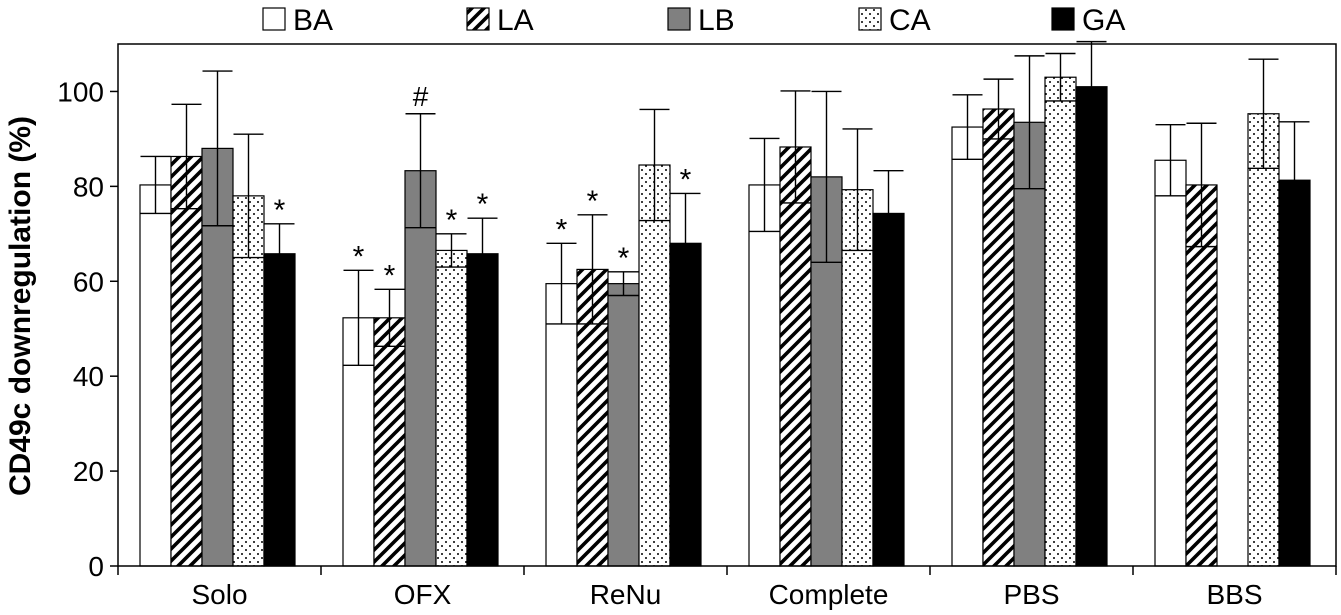  What do you see at coordinates (764, 185) in the screenshot?
I see `error-bar-ba-complete` at bounding box center [764, 185].